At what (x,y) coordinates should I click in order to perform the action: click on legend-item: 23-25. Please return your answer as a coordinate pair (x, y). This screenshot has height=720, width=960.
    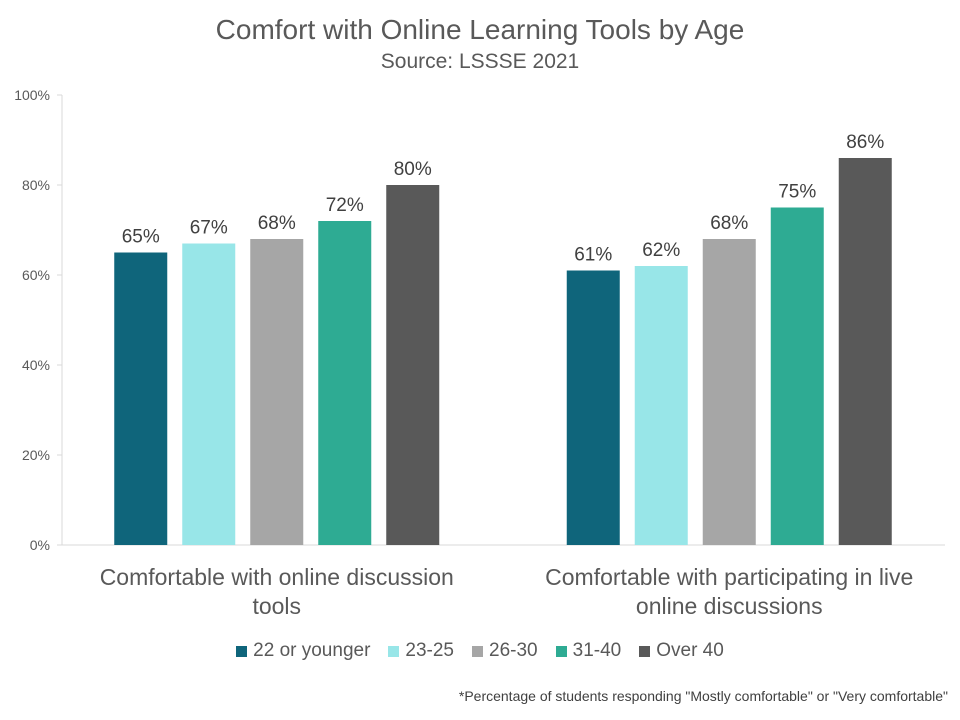
    Looking at the image, I should click on (421, 651).